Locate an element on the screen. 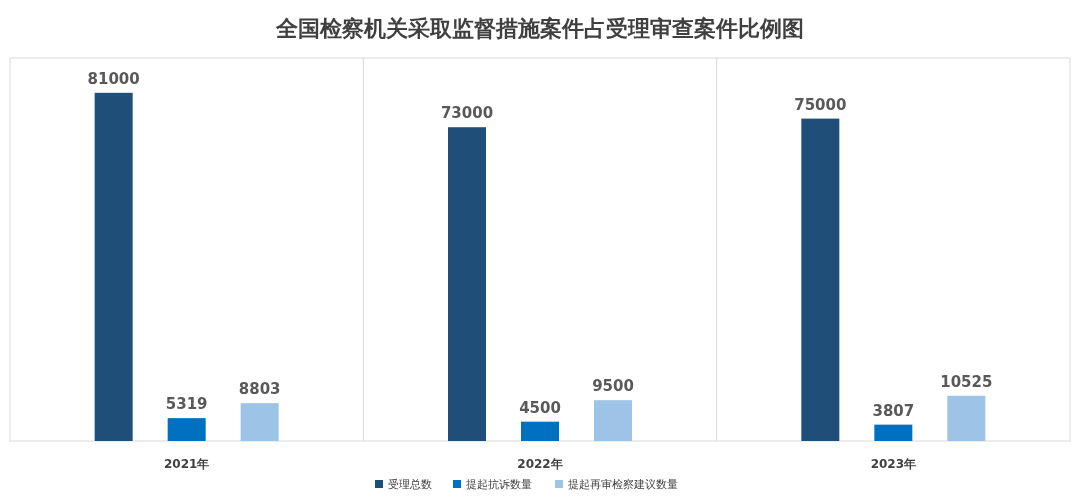 The height and width of the screenshot is (500, 1080). x-tick-label: 2022年 is located at coordinates (540, 464).